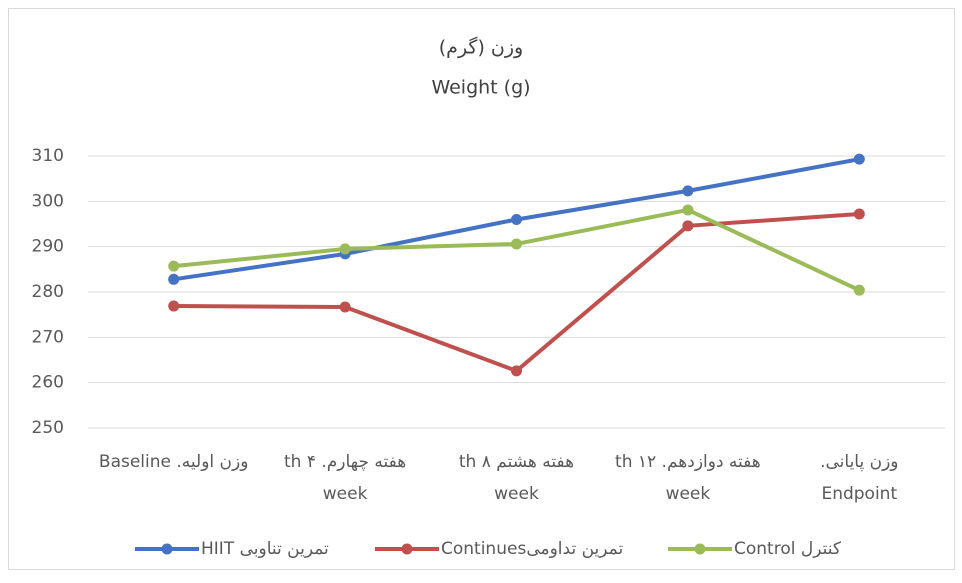  What do you see at coordinates (688, 462) in the screenshot?
I see `x-tick-label: هفته دوازدهم. ۱۲ th` at bounding box center [688, 462].